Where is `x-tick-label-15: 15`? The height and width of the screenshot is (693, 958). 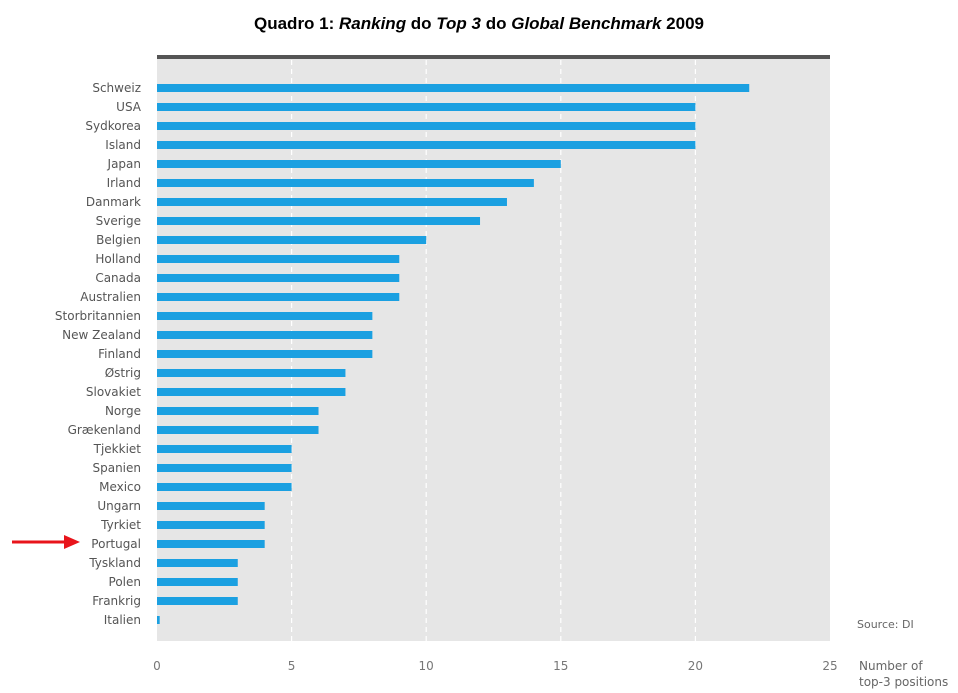
x-tick-label-15: 15 is located at coordinates (560, 666).